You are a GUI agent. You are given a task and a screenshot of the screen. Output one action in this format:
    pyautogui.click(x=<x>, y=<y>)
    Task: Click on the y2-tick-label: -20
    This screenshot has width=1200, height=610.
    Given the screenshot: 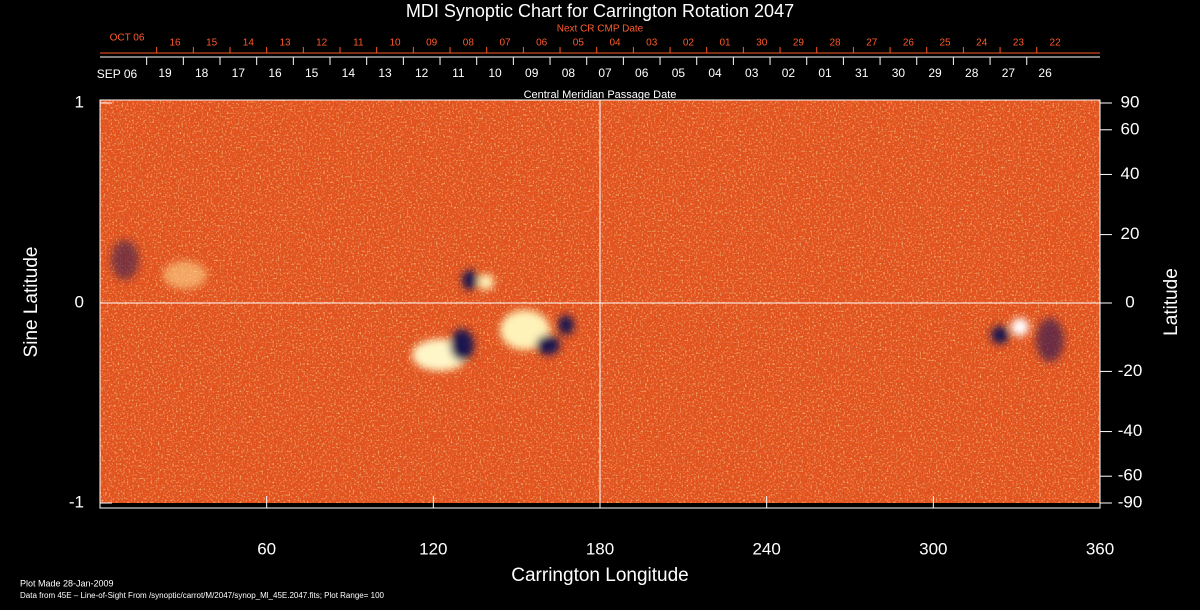 What is the action you would take?
    pyautogui.click(x=1130, y=370)
    